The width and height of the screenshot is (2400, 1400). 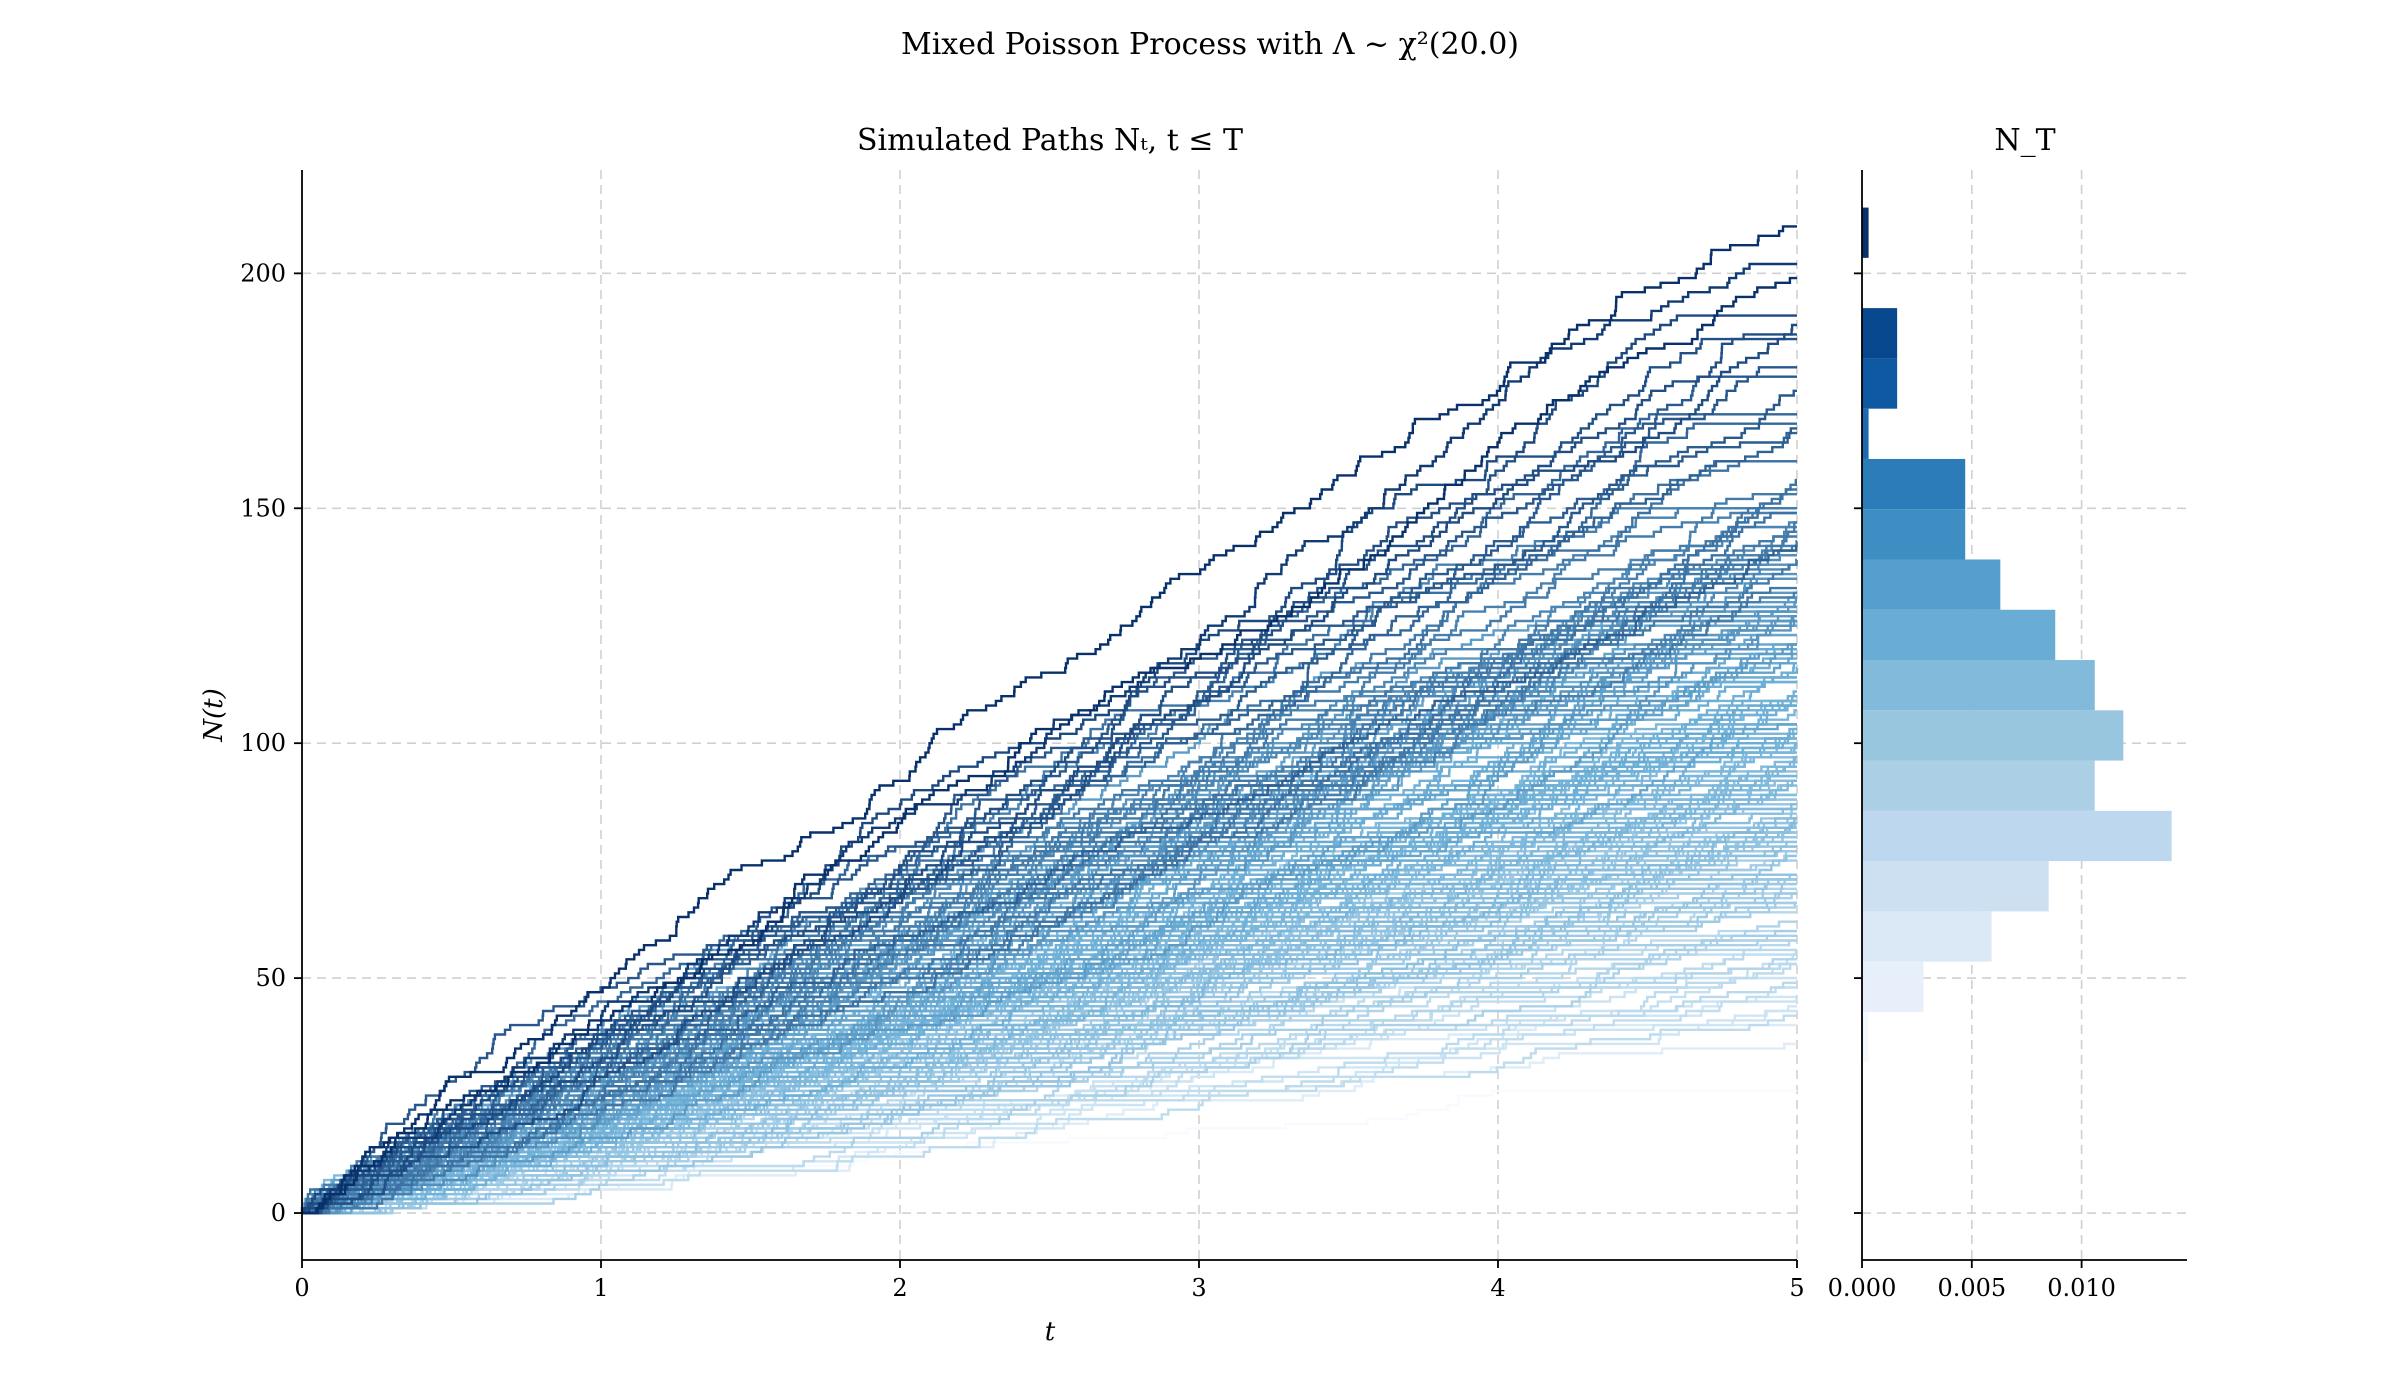 I want to click on paths-xtick-label: 2, so click(x=899, y=1288).